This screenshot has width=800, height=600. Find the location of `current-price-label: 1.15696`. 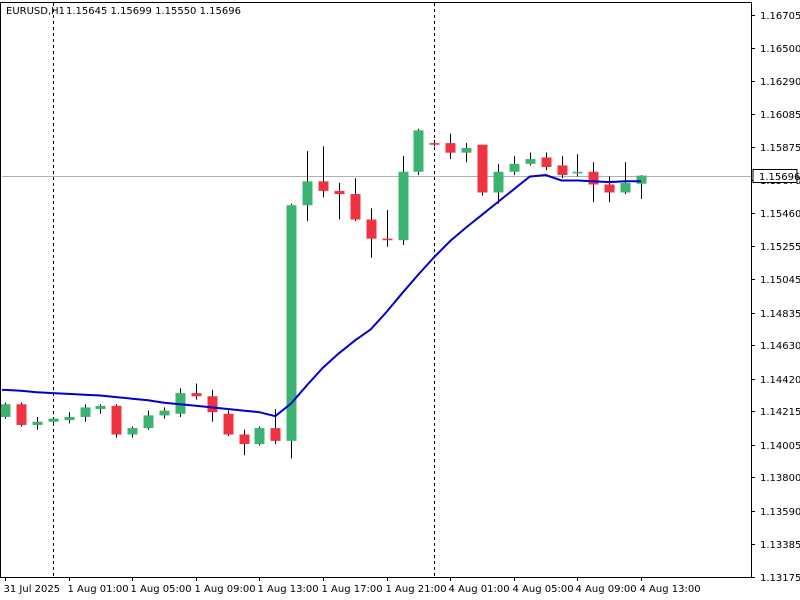

current-price-label: 1.15696 is located at coordinates (779, 177).